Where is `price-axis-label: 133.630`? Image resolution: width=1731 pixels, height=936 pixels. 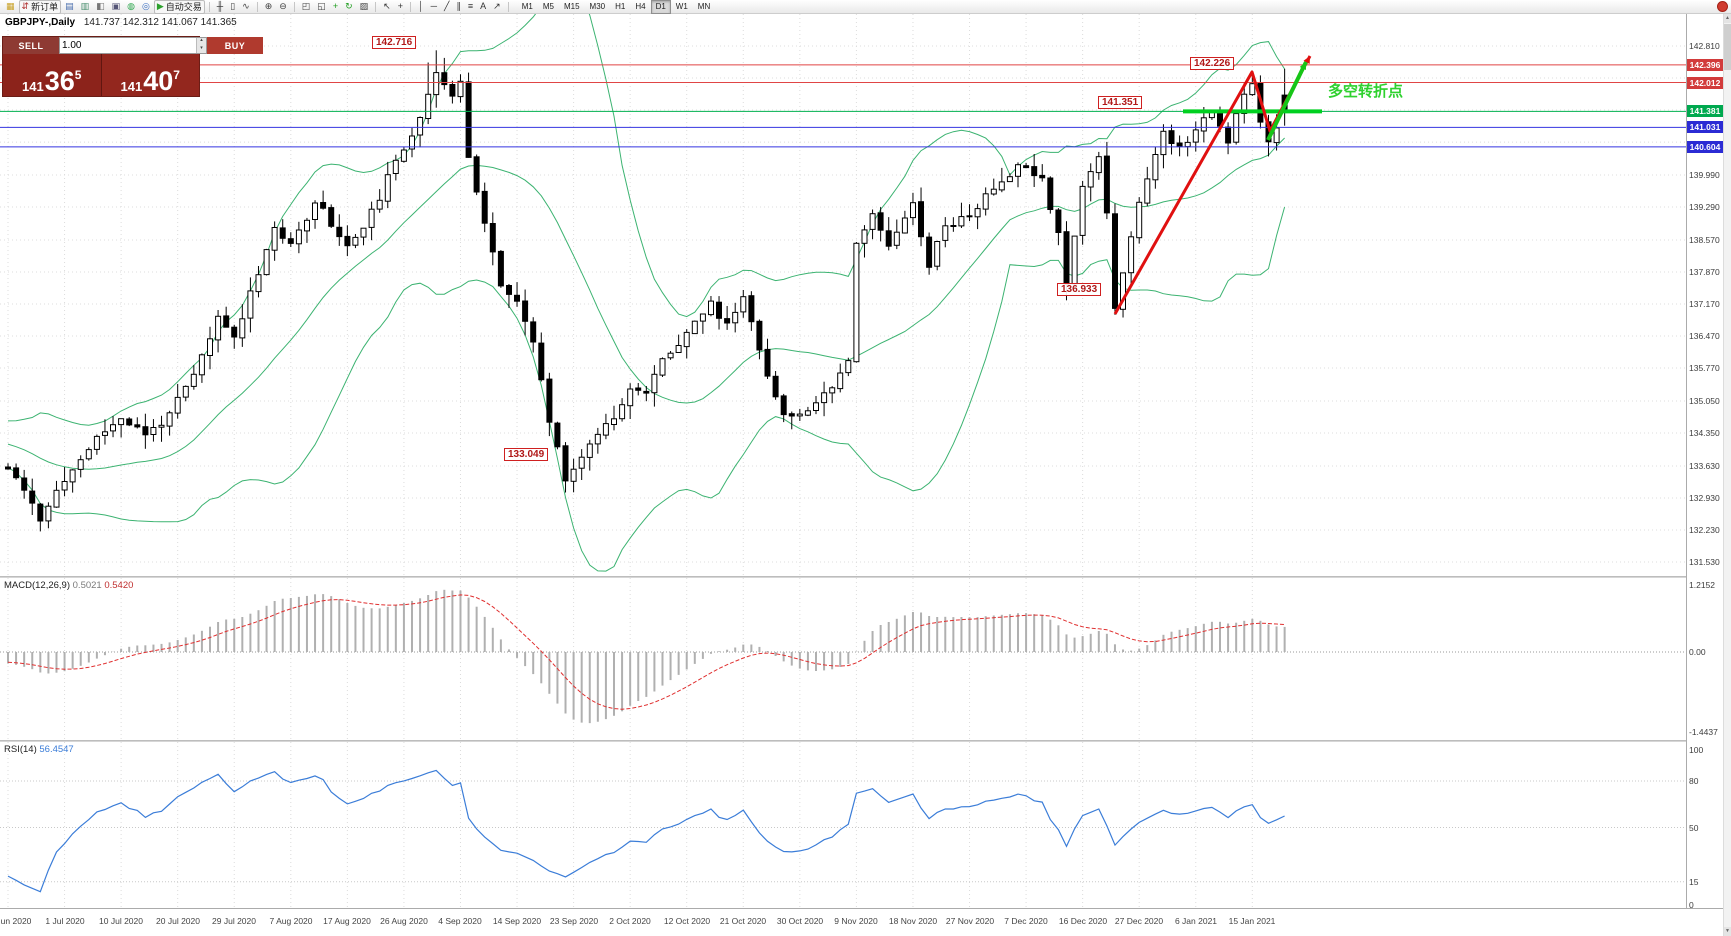
price-axis-label: 133.630 is located at coordinates (1704, 466).